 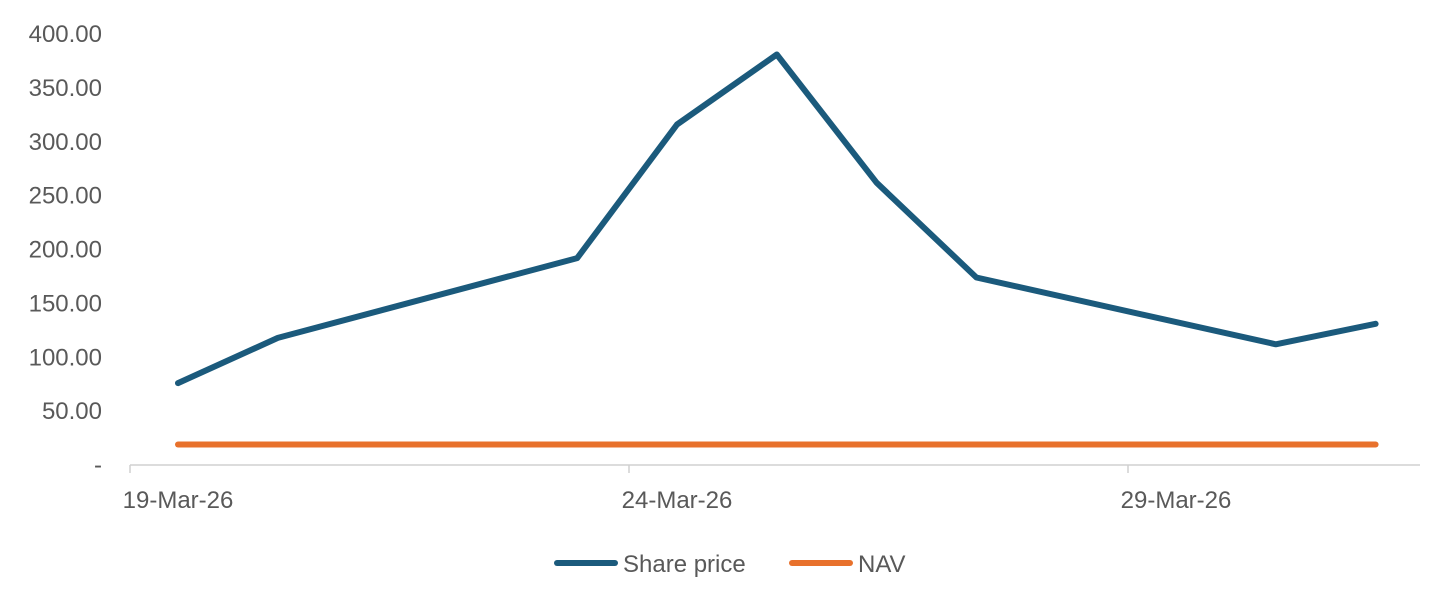 I want to click on y-tick-label: 400.00, so click(x=65, y=34).